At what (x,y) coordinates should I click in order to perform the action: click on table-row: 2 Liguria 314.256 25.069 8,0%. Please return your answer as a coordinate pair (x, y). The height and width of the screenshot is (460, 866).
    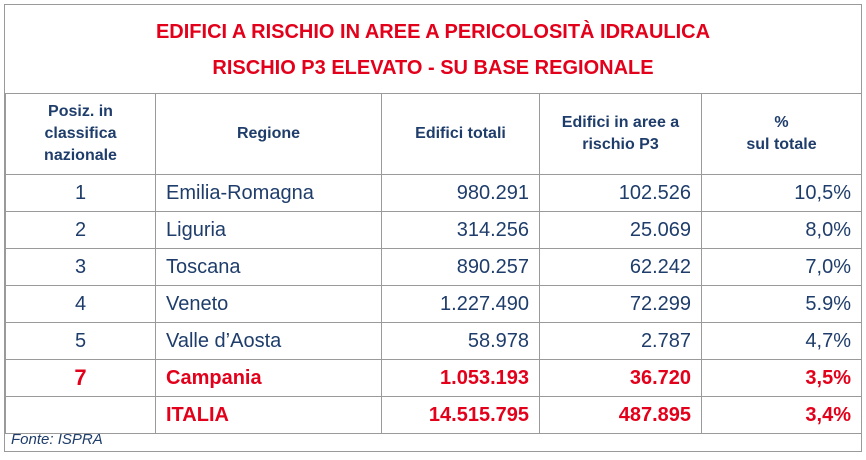
    Looking at the image, I should click on (433, 230).